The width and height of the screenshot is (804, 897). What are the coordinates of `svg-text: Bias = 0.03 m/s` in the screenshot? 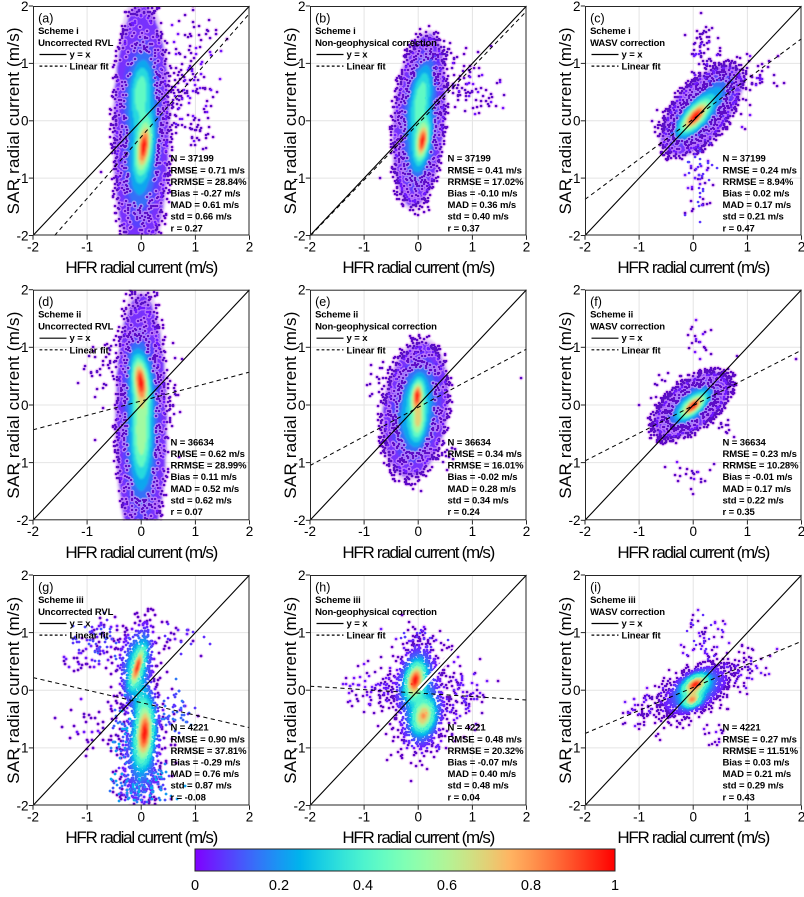 It's located at (756, 763).